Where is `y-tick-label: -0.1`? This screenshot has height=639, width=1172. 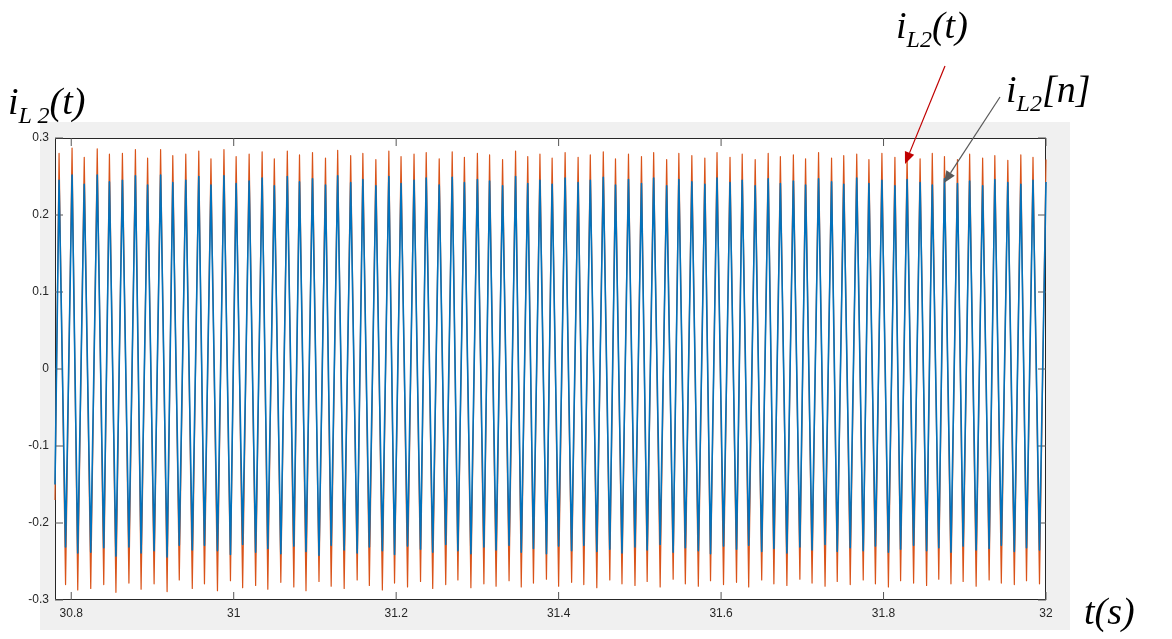 y-tick-label: -0.1 is located at coordinates (39, 445).